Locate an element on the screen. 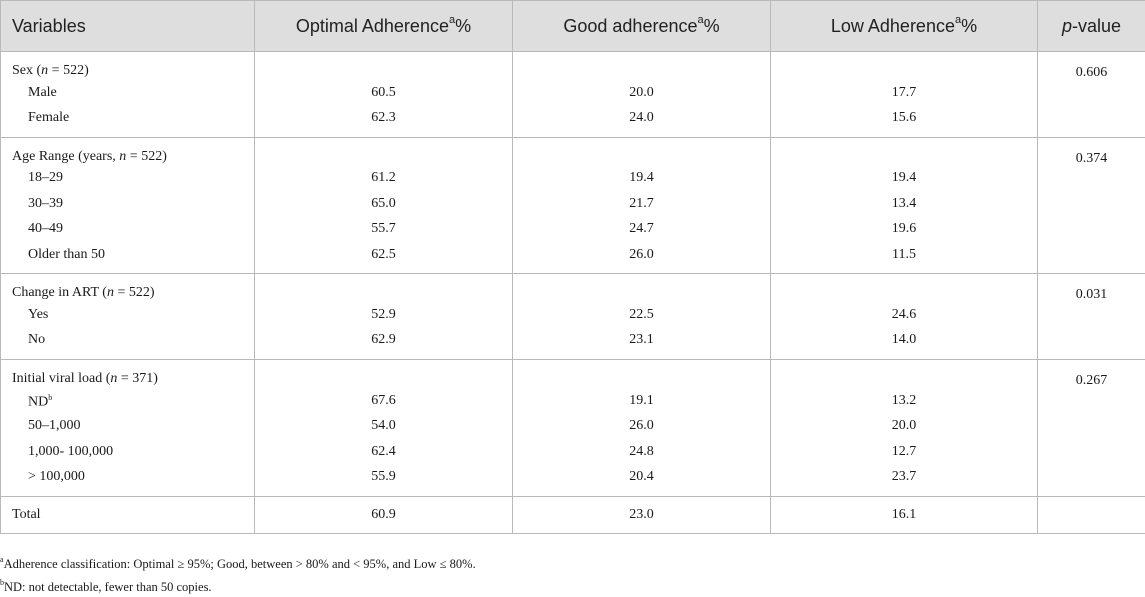  cell-optimal: 62.4 is located at coordinates (384, 451).